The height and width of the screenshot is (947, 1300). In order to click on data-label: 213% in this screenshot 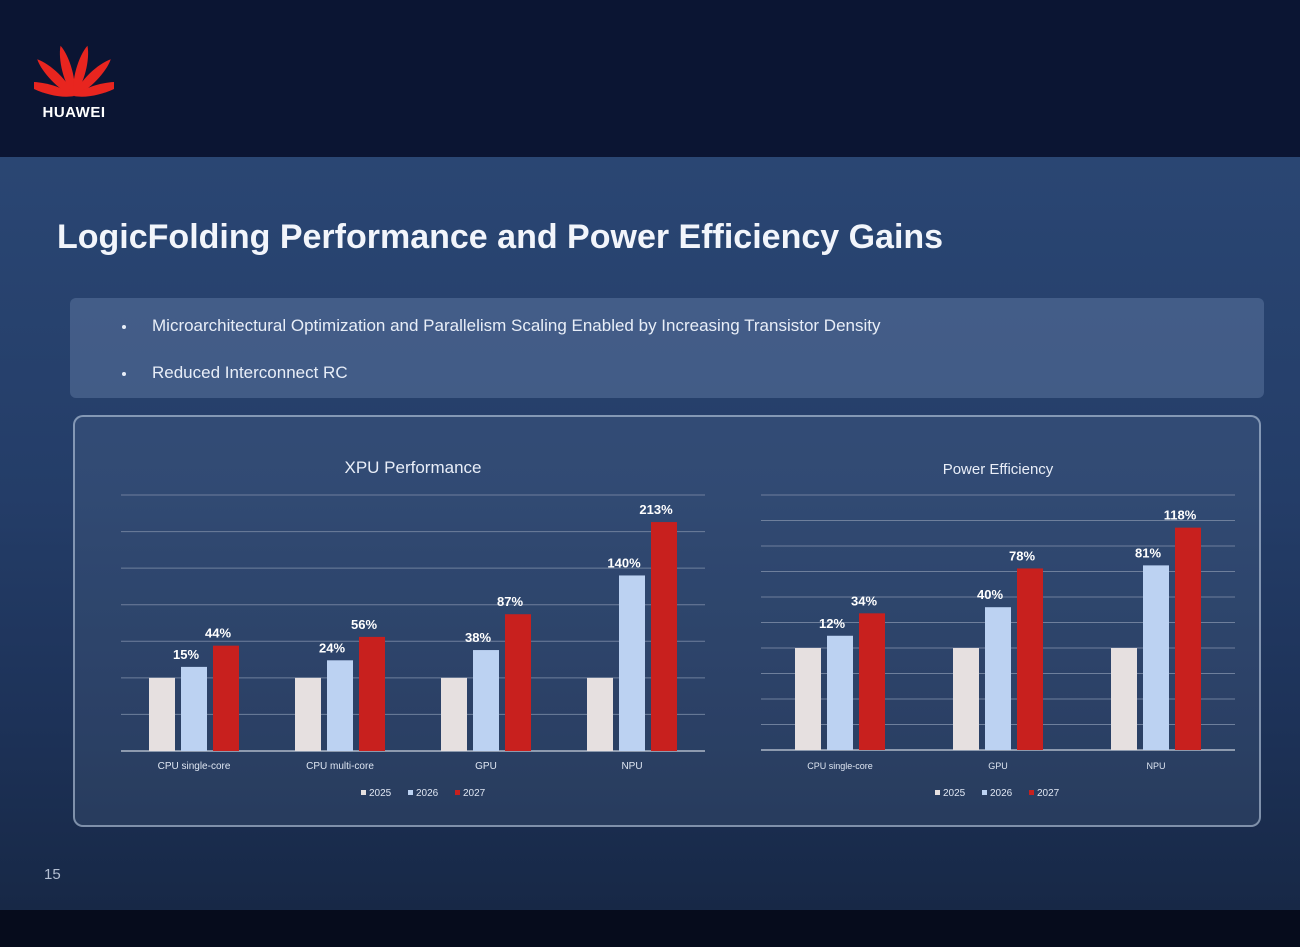, I will do `click(656, 509)`.